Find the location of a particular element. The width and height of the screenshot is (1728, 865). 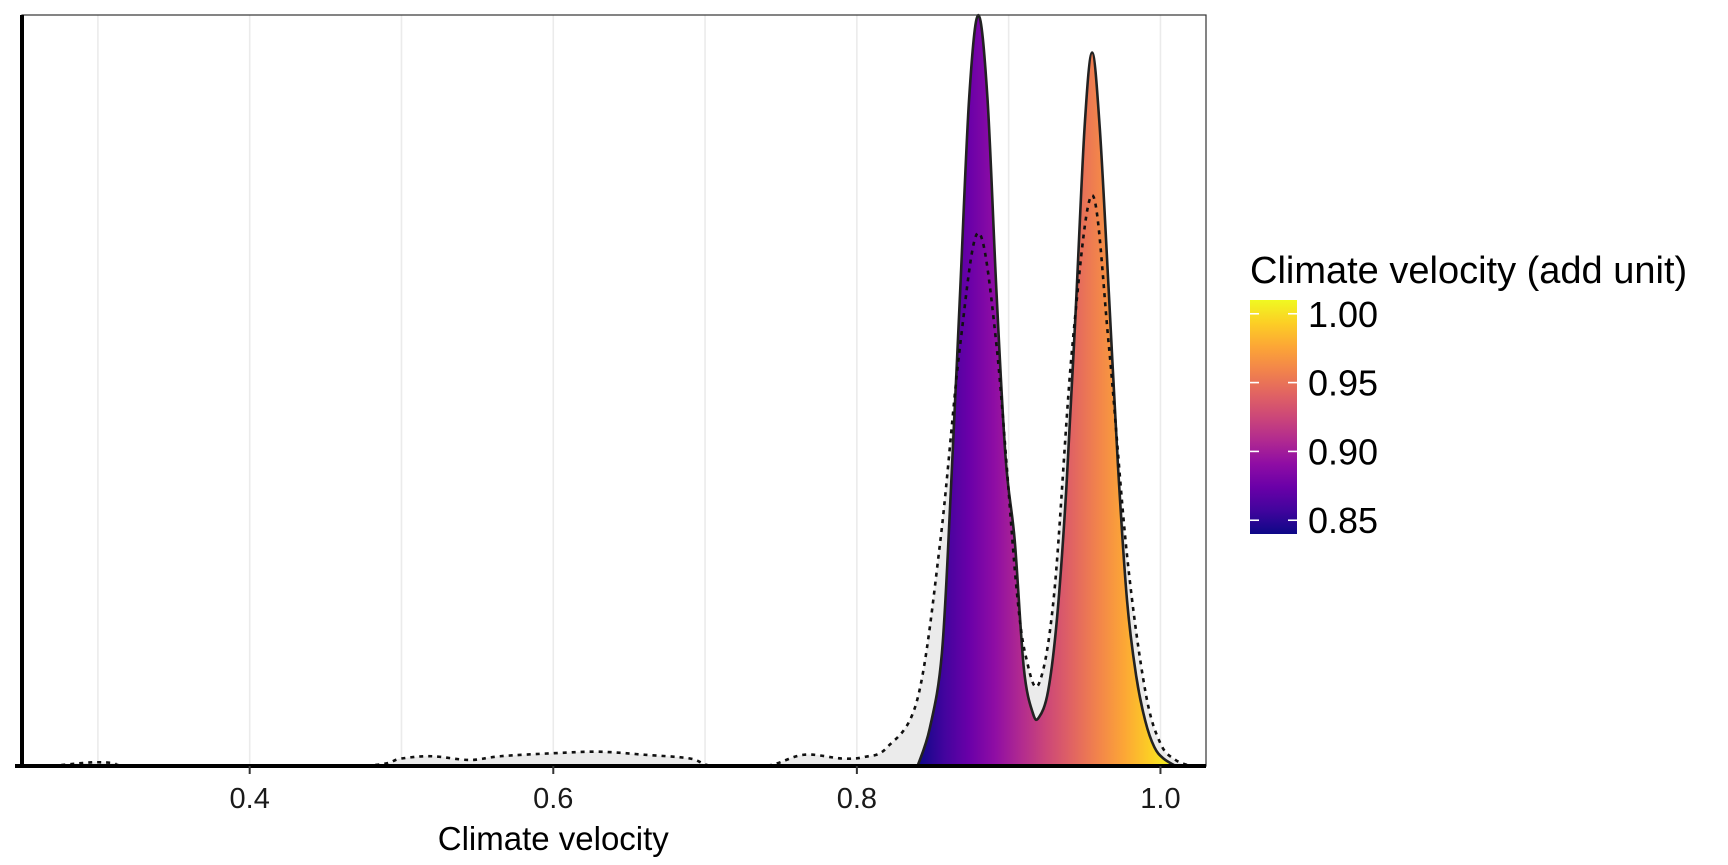

colorbar-tick-label: 0.95 is located at coordinates (1343, 383).